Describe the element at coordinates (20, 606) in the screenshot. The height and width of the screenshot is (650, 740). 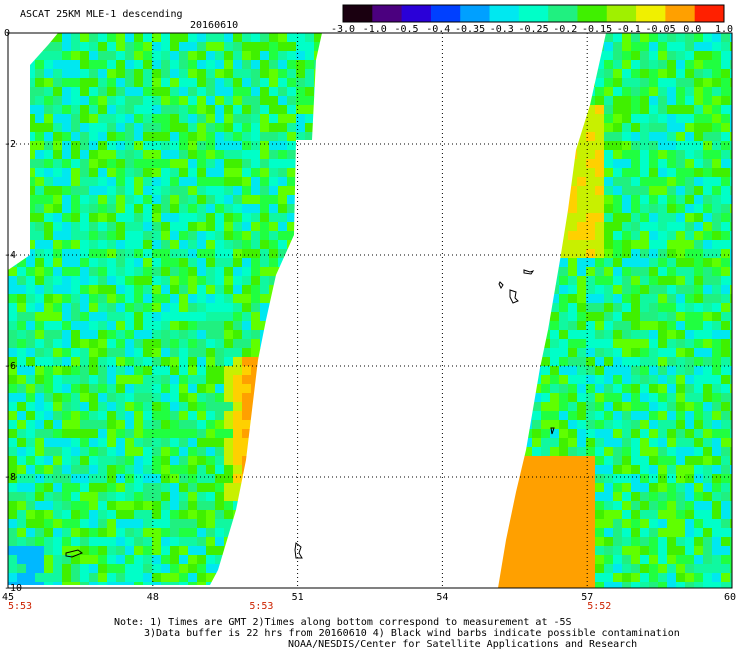
I see `swath-time-label: 5:53` at that location.